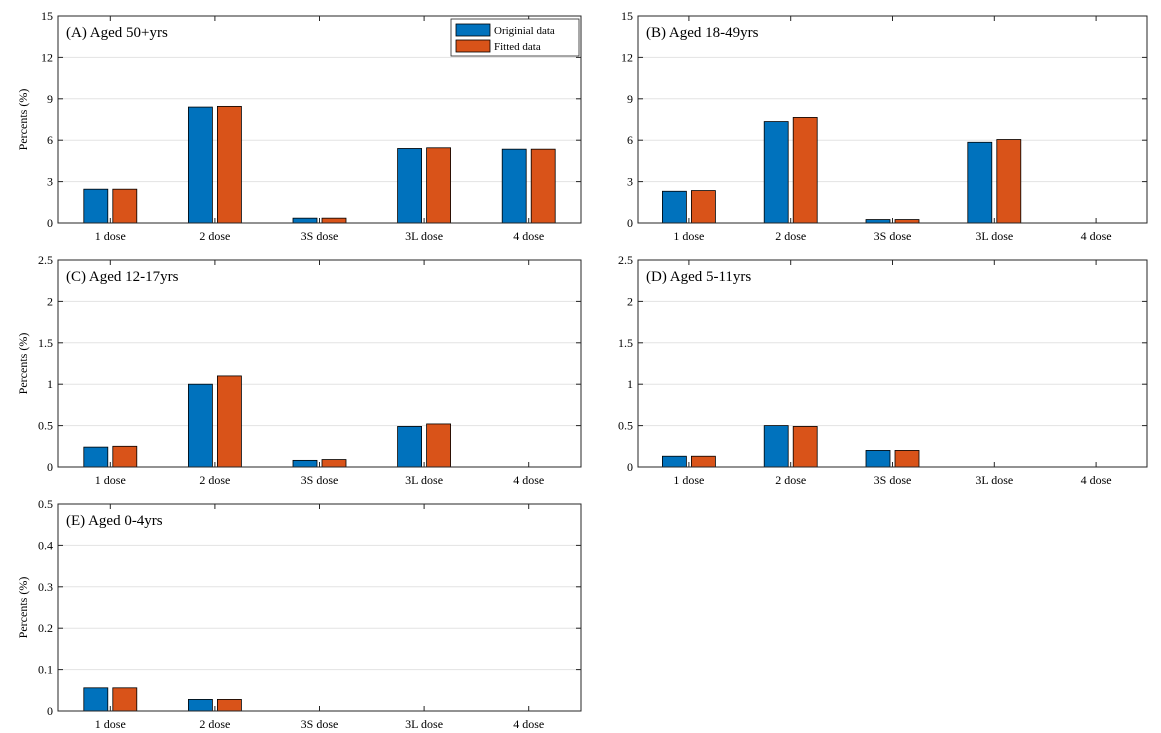  What do you see at coordinates (45, 628) in the screenshot?
I see `y-tick-label: 0.2` at bounding box center [45, 628].